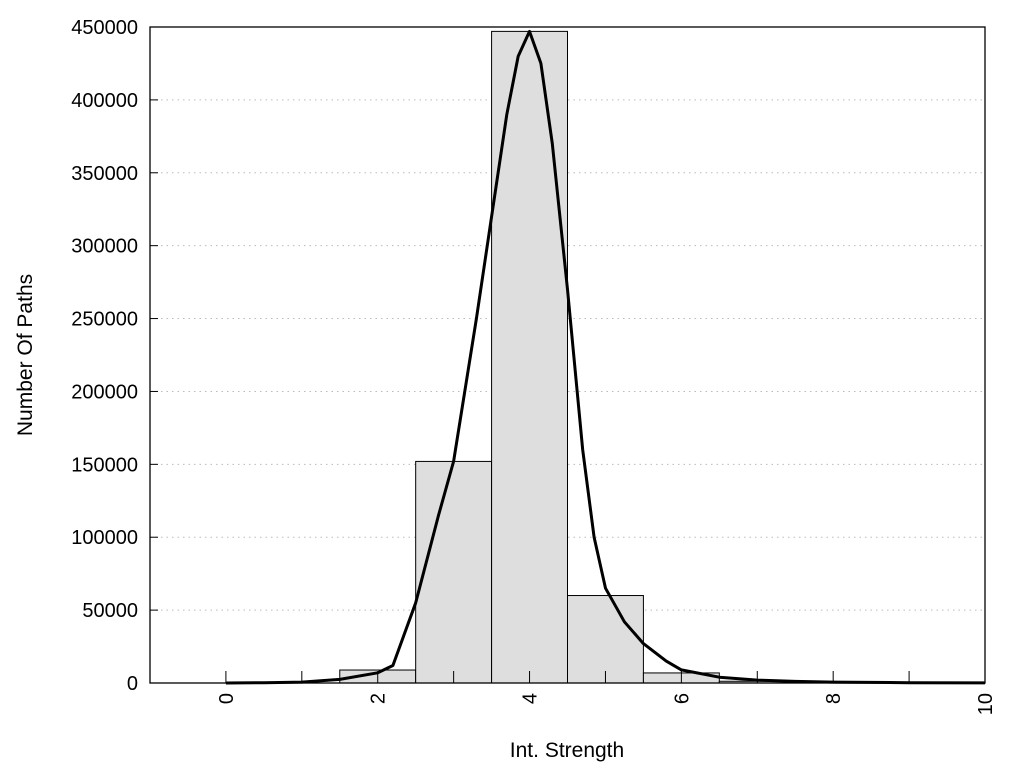 This screenshot has width=1024, height=773. I want to click on x-axis-label: Int. Strength, so click(567, 750).